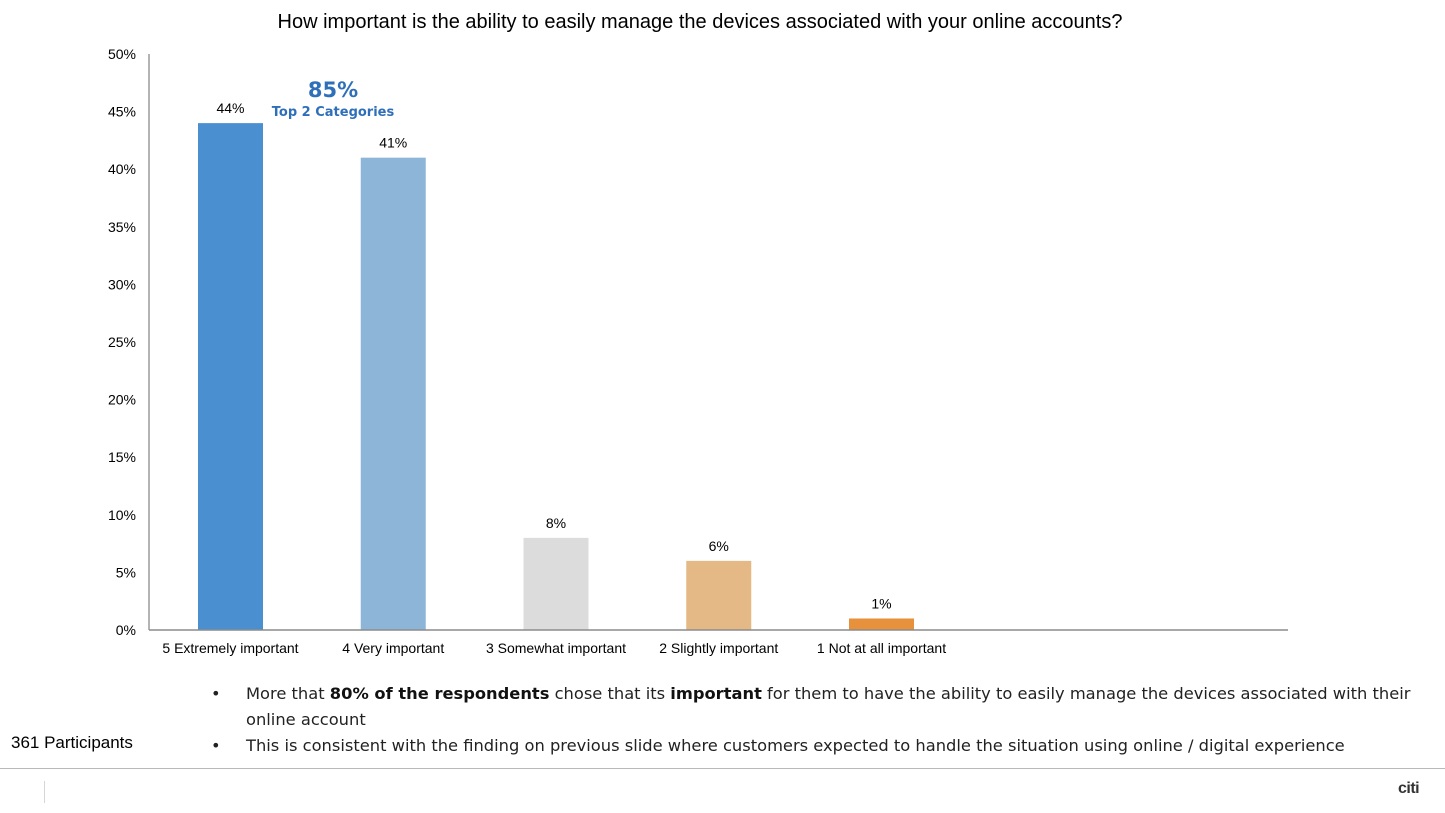 Image resolution: width=1445 pixels, height=813 pixels. Describe the element at coordinates (718, 648) in the screenshot. I see `x-category-label: 2 Slightly important` at that location.